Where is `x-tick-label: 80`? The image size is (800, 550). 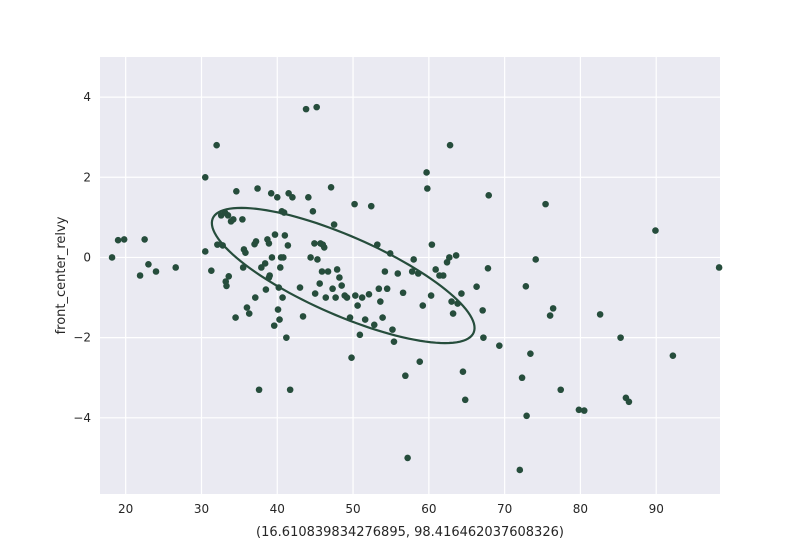
x-tick-label: 80 is located at coordinates (580, 509).